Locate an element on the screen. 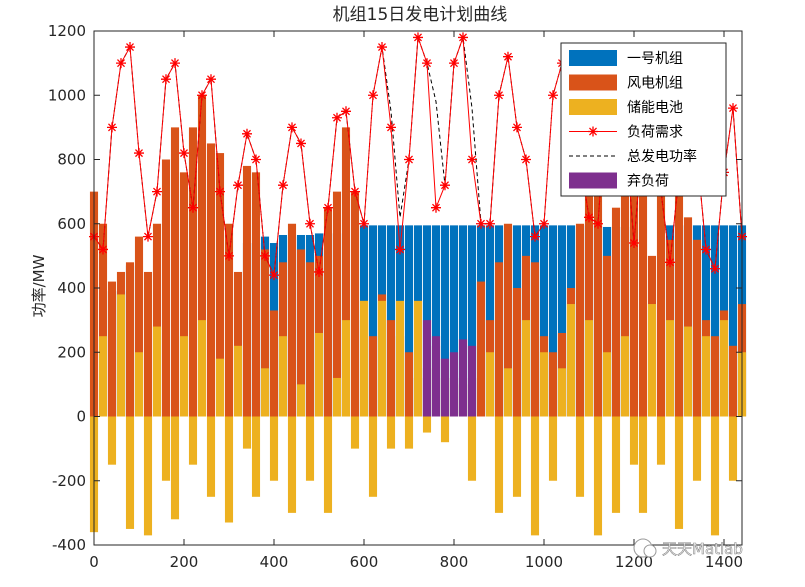 The width and height of the screenshot is (805, 587). y-axis-label: 功率/MW is located at coordinates (39, 285).